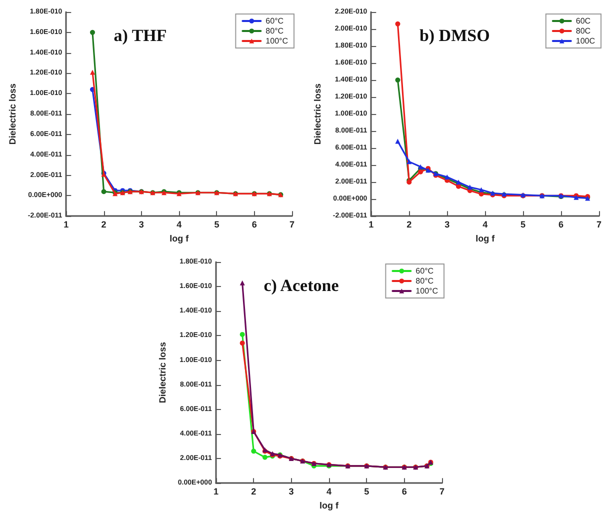  What do you see at coordinates (140, 35) in the screenshot?
I see `text: a) THF` at bounding box center [140, 35].